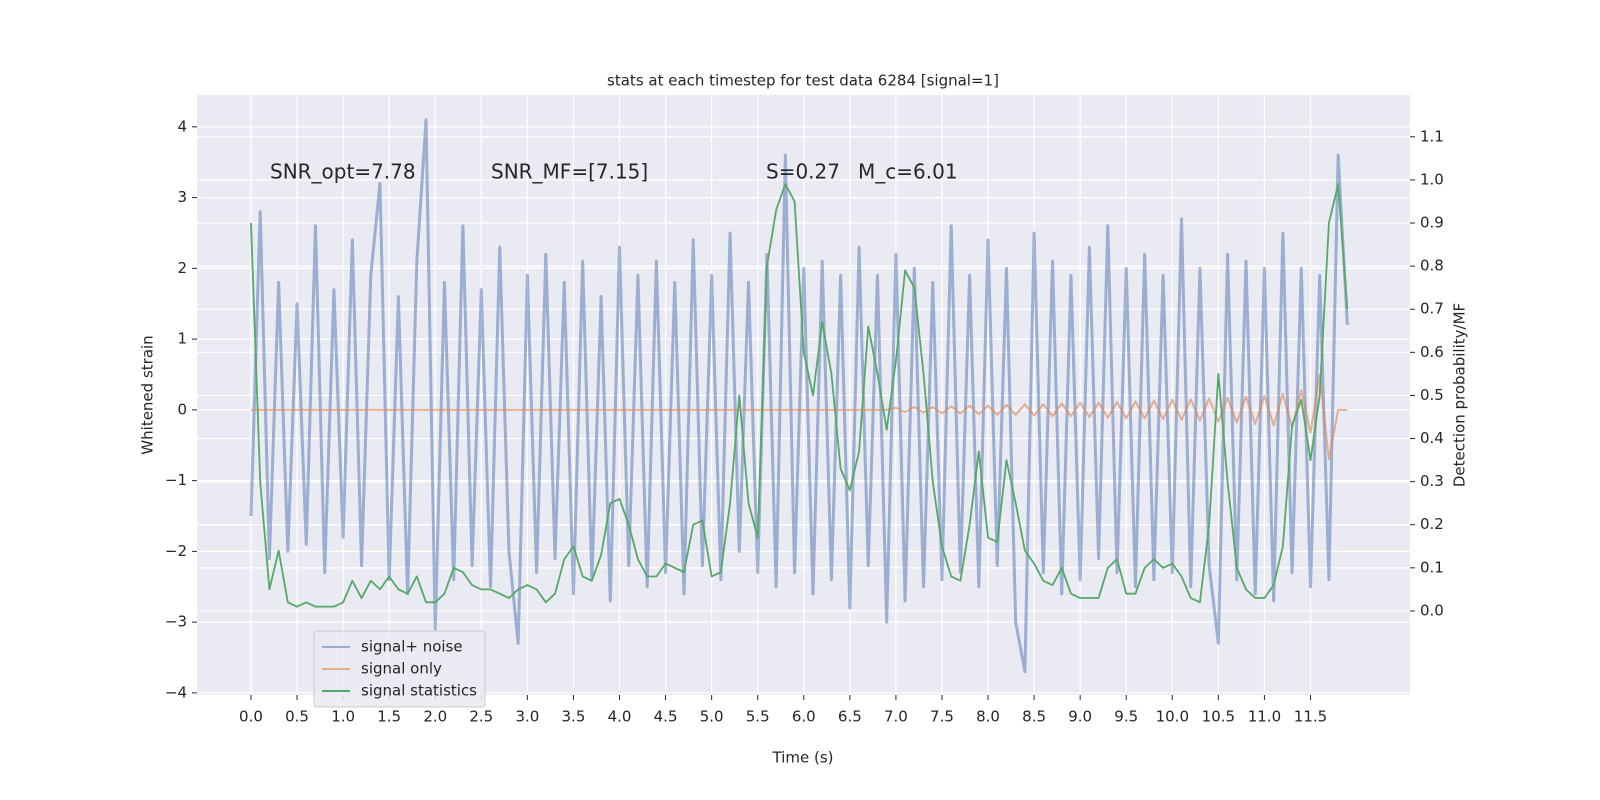 Image resolution: width=1600 pixels, height=800 pixels. Describe the element at coordinates (803, 758) in the screenshot. I see `x-axis-label: Time (s)` at that location.